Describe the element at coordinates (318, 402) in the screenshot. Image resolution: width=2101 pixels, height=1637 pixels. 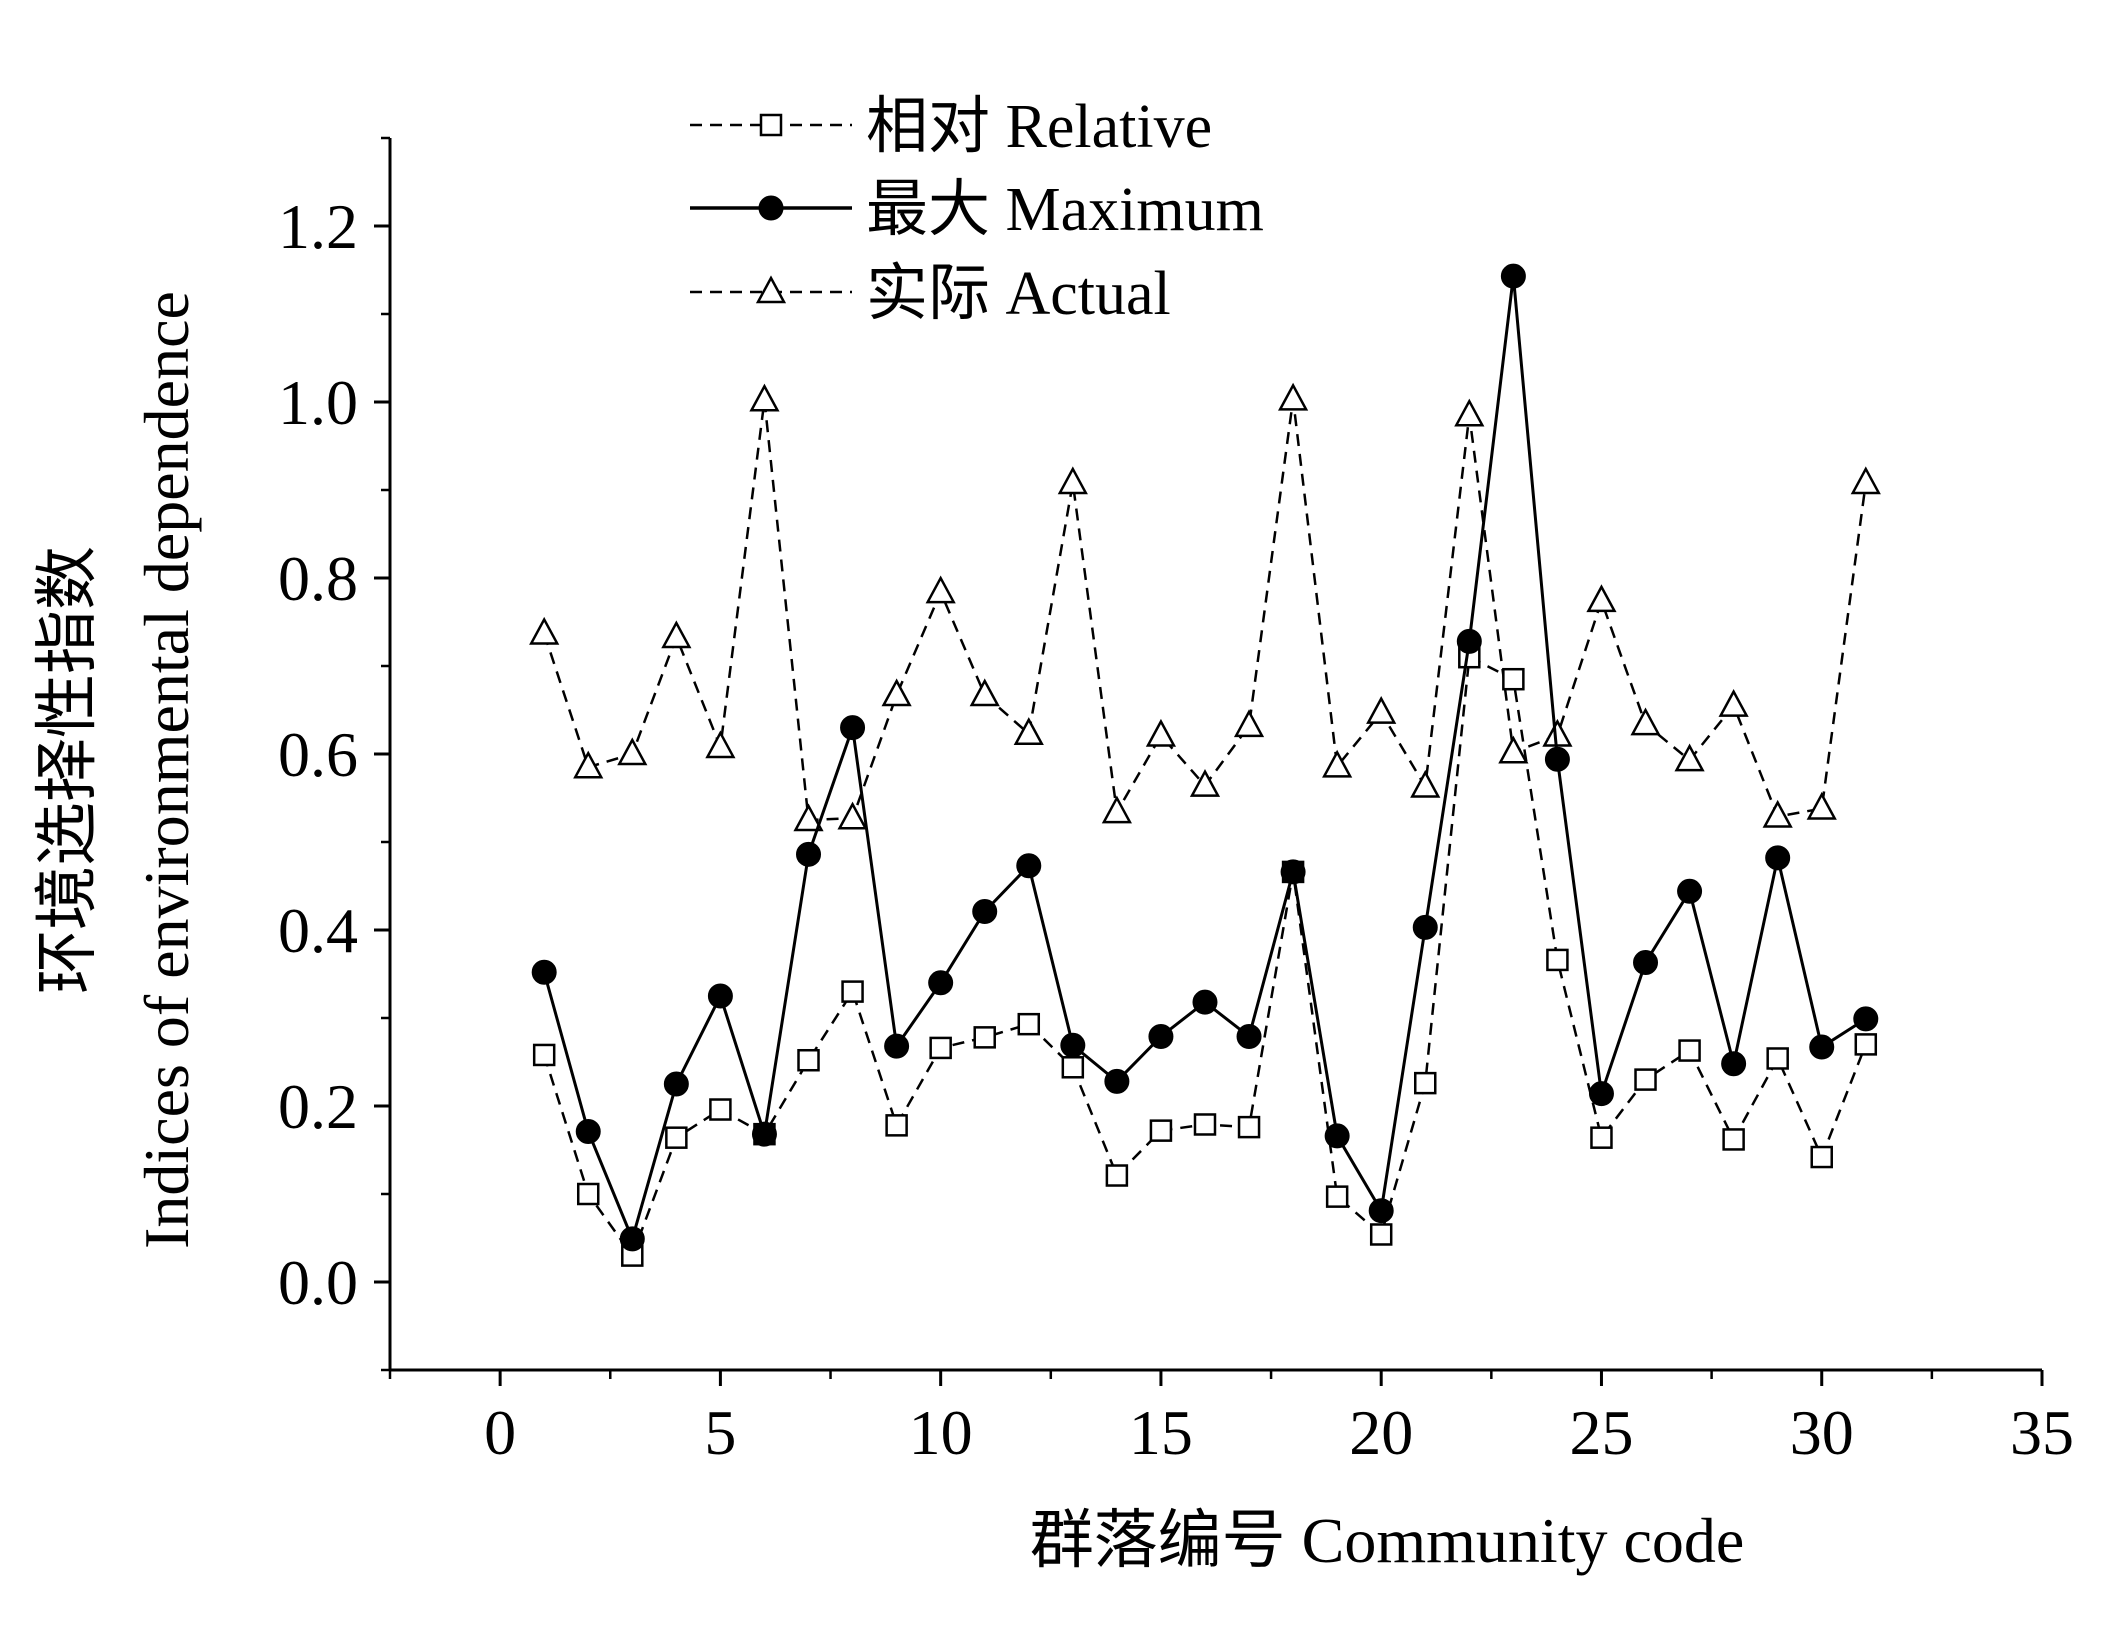
I see `y-tick-label: 1.0` at that location.